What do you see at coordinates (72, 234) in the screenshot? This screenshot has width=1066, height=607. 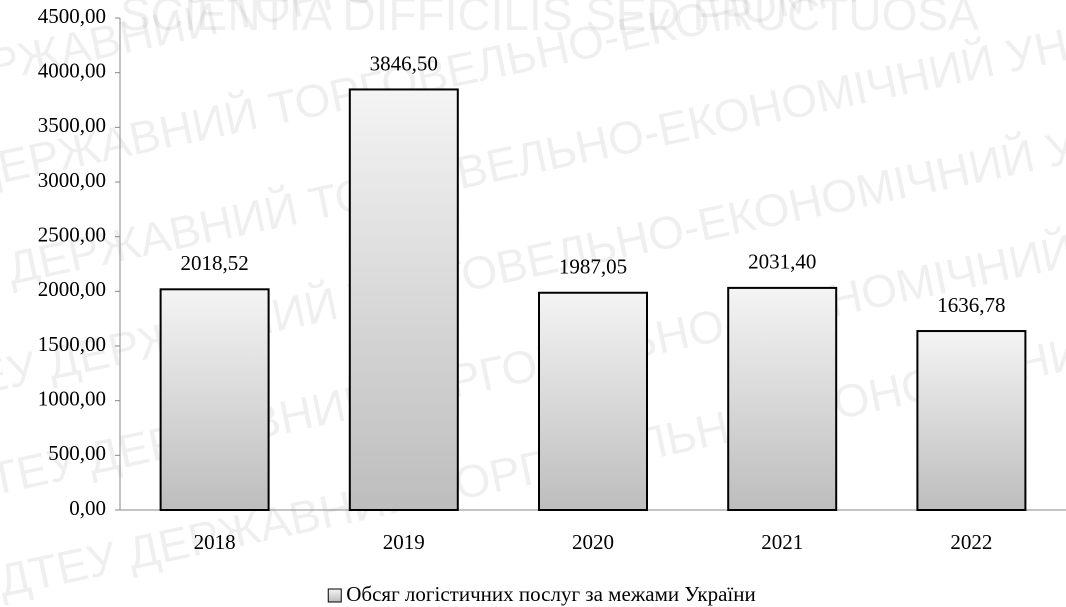 I see `y-tick-label: 2500,00` at bounding box center [72, 234].